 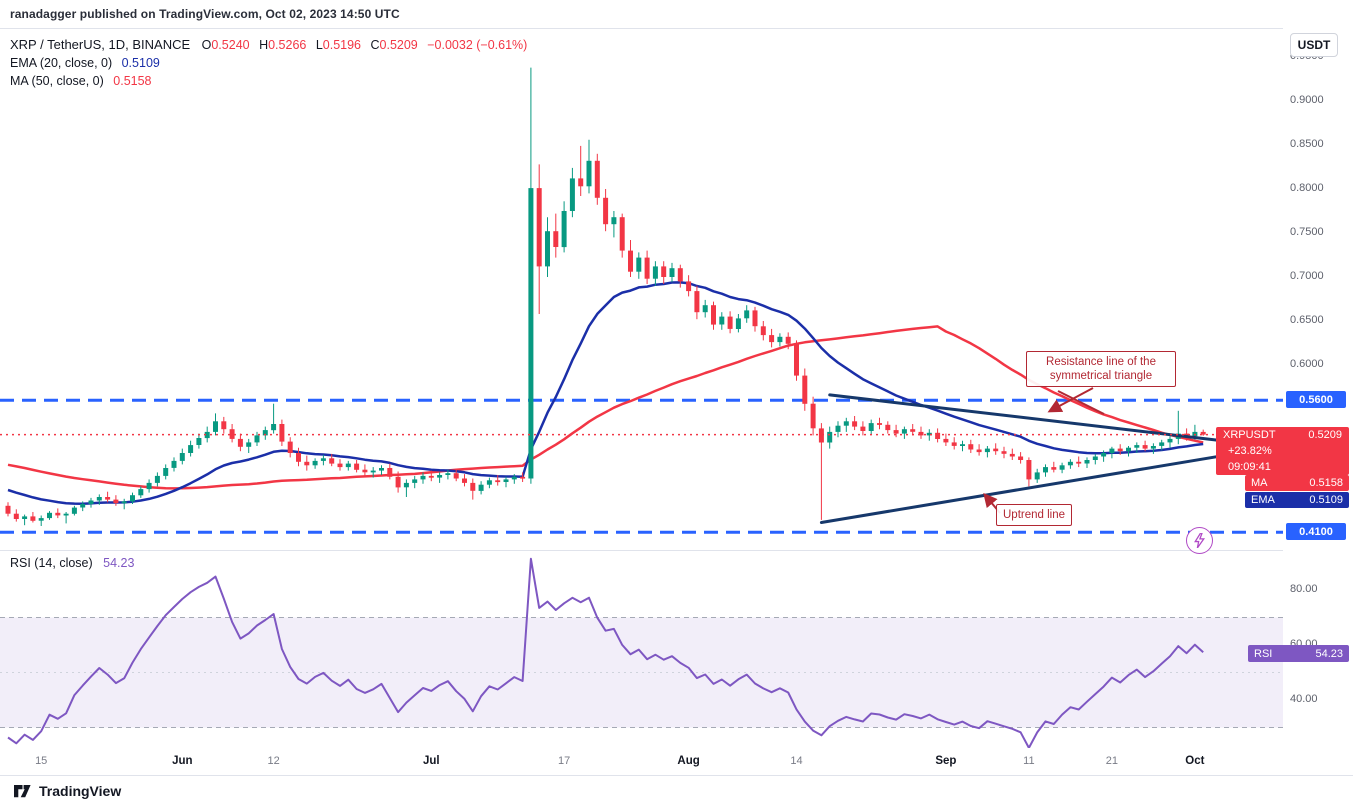 I want to click on close-value: 0.5209, so click(x=398, y=45).